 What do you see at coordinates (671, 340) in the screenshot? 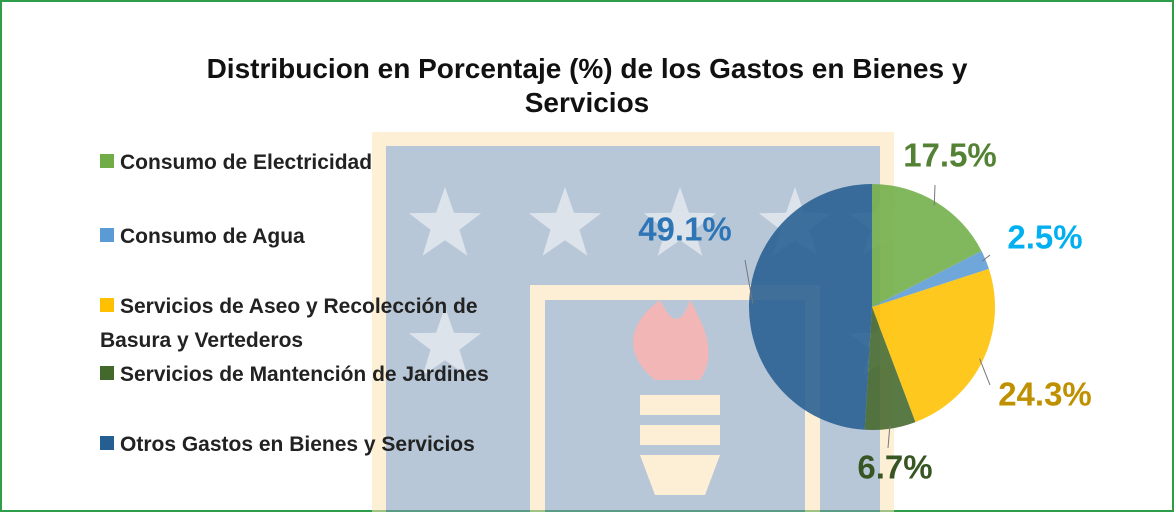
I see `watermark-flame` at bounding box center [671, 340].